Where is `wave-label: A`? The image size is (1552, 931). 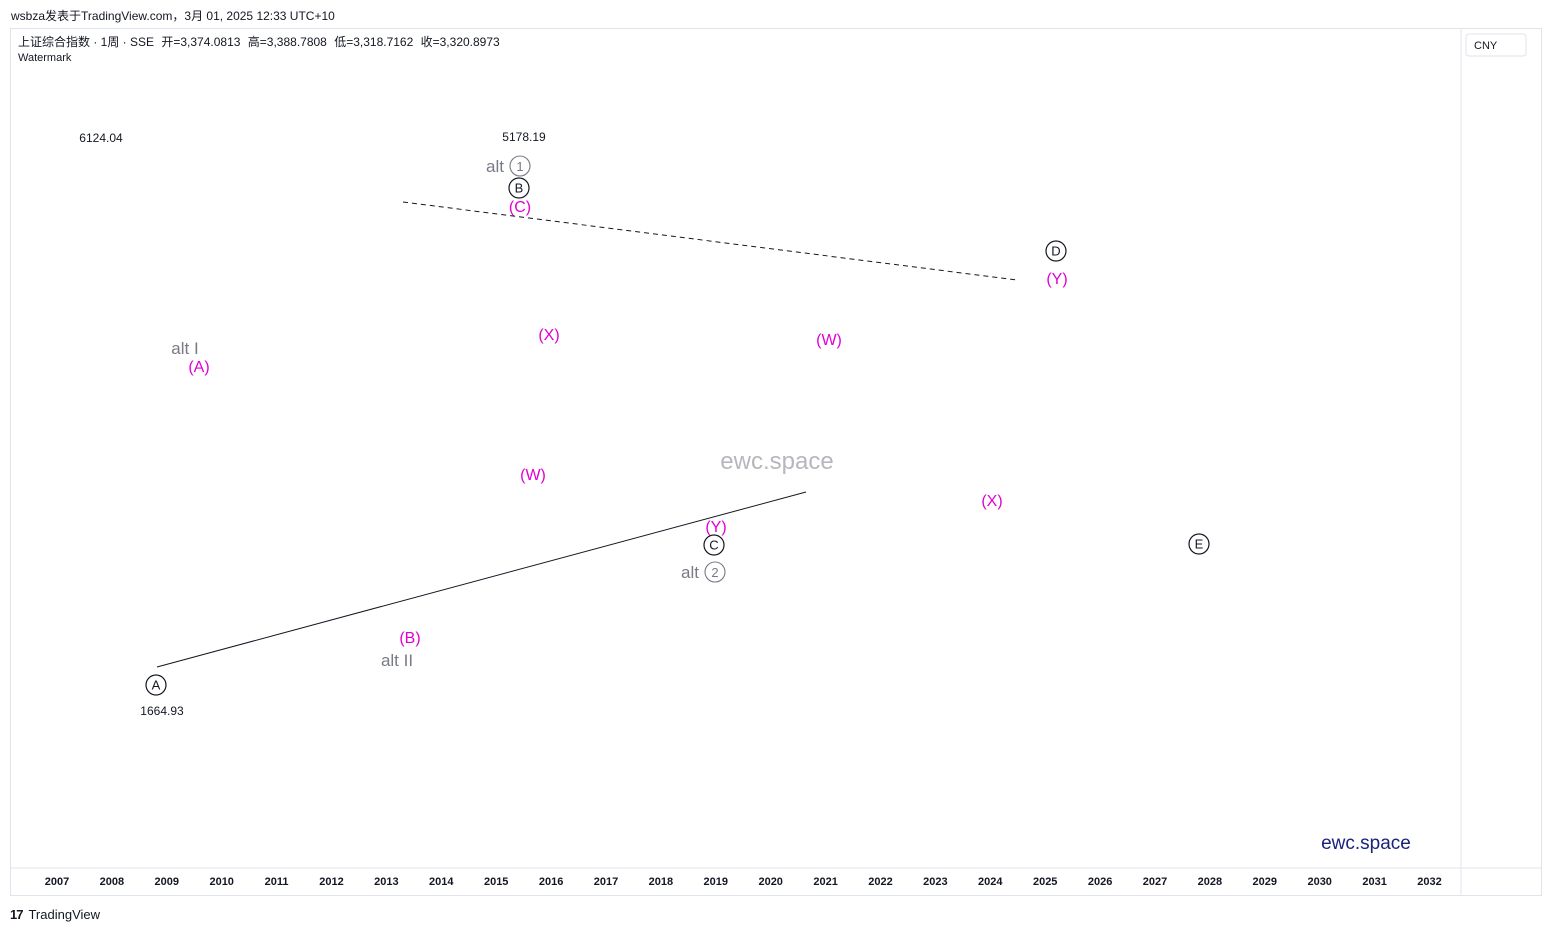 wave-label: A is located at coordinates (156, 685).